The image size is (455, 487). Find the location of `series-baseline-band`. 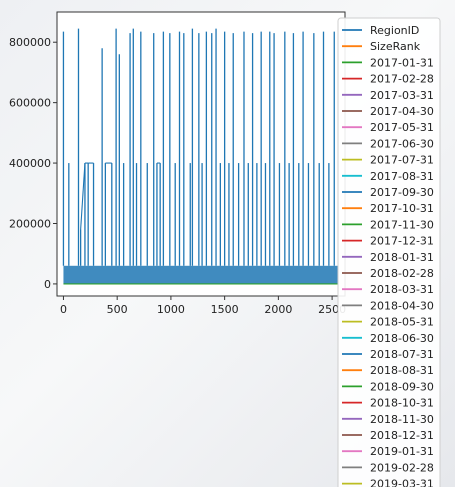

series-baseline-band is located at coordinates (201, 274).